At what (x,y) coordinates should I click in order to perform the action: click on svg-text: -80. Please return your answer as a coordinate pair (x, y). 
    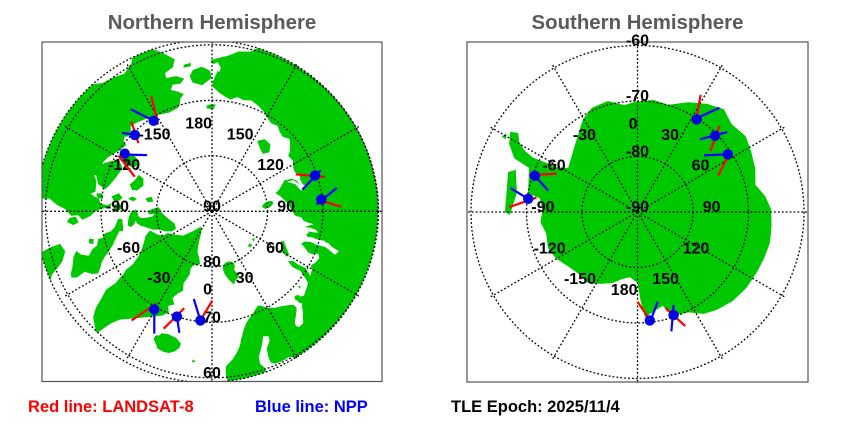
    Looking at the image, I should click on (637, 152).